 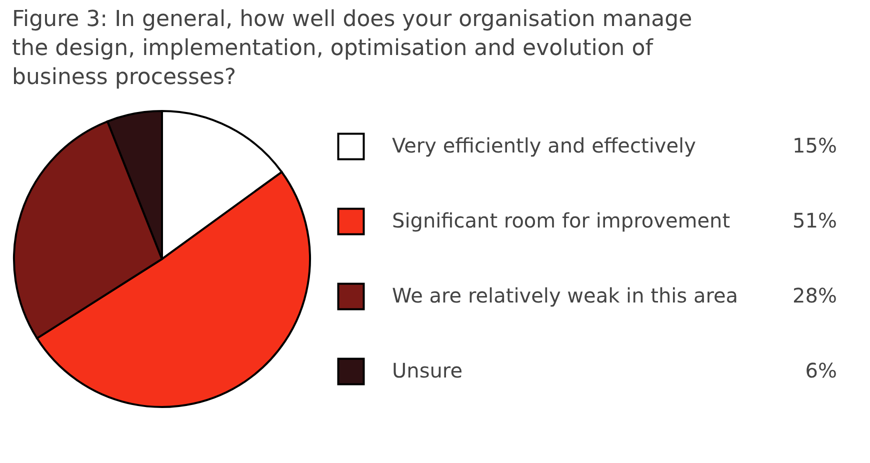 What do you see at coordinates (352, 48) in the screenshot?
I see `chart-title: Figure 3: In general, how well does your organisation manage the design, implementation, optimisation and evolution of business processes?` at bounding box center [352, 48].